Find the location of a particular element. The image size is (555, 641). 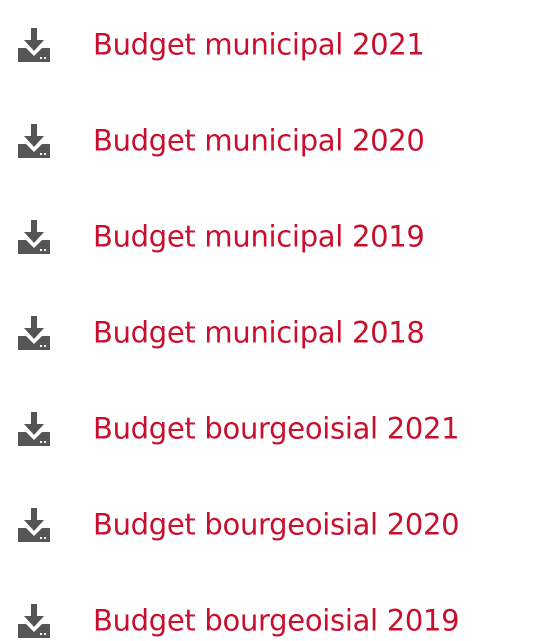

download-link: Budget municipal 2019 is located at coordinates (277, 237).